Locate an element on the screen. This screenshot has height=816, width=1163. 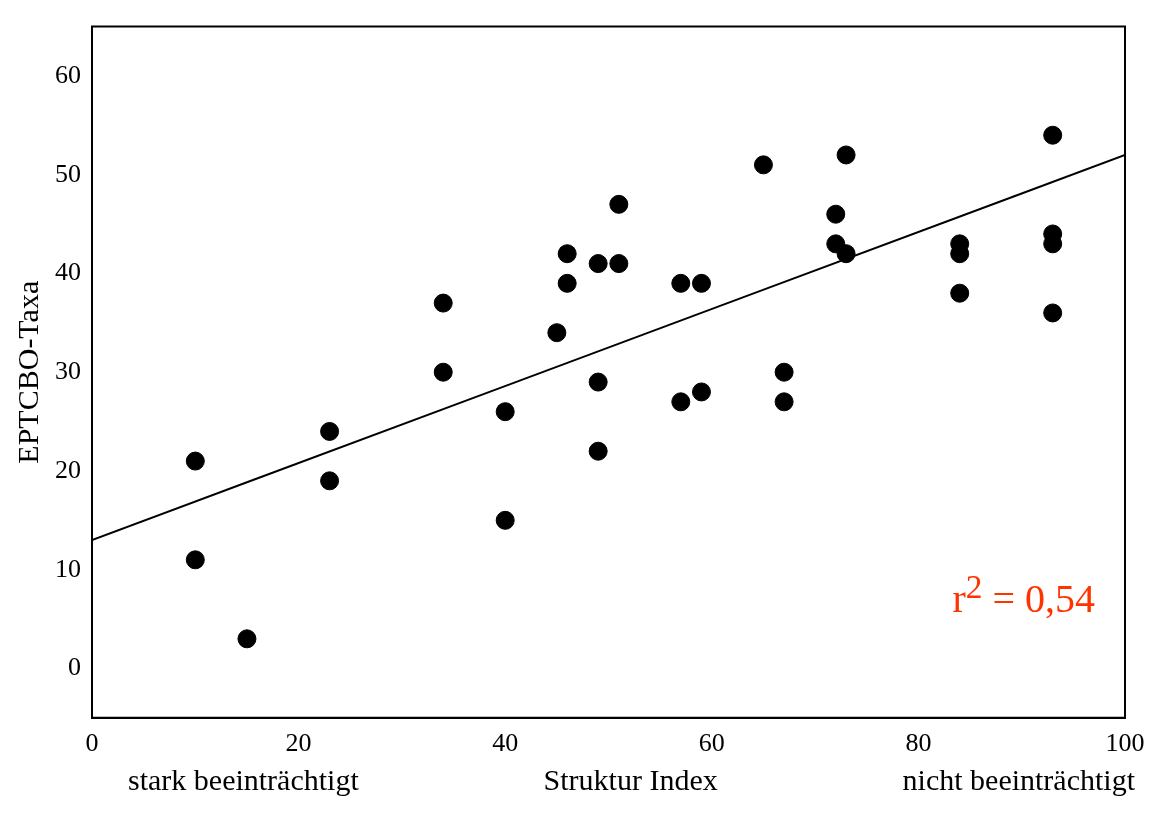
x-axis-title: Struktur Index is located at coordinates (630, 780).